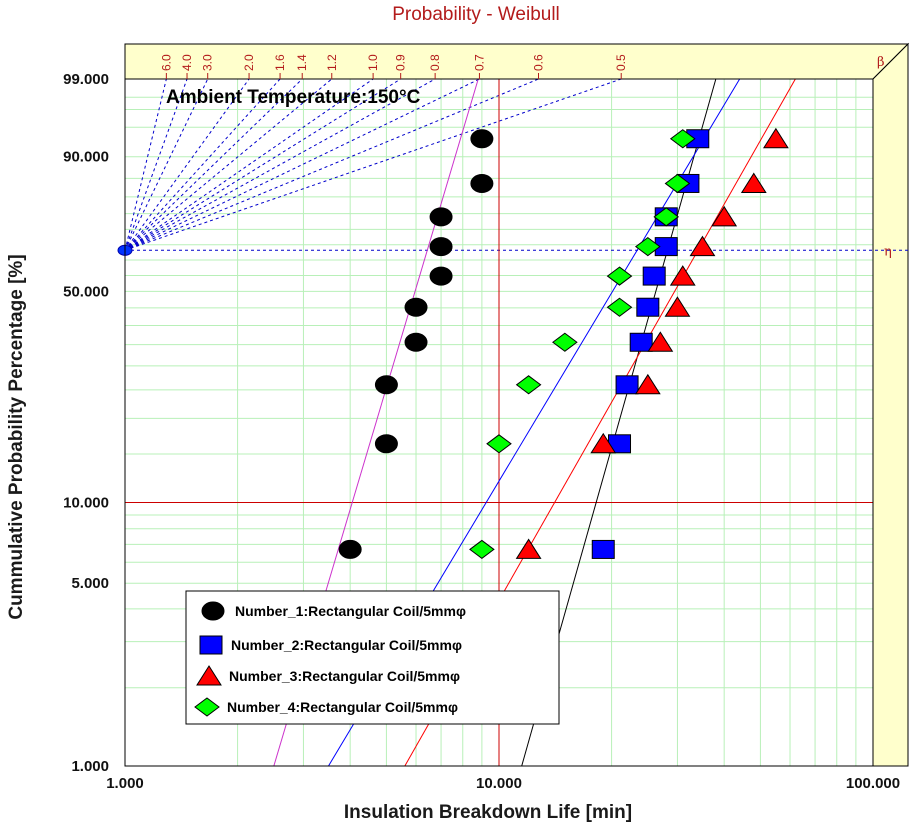 This screenshot has width=911, height=827. I want to click on legend-label-series-4: Number_4:Rectangular Coil/5mmφ, so click(342, 707).